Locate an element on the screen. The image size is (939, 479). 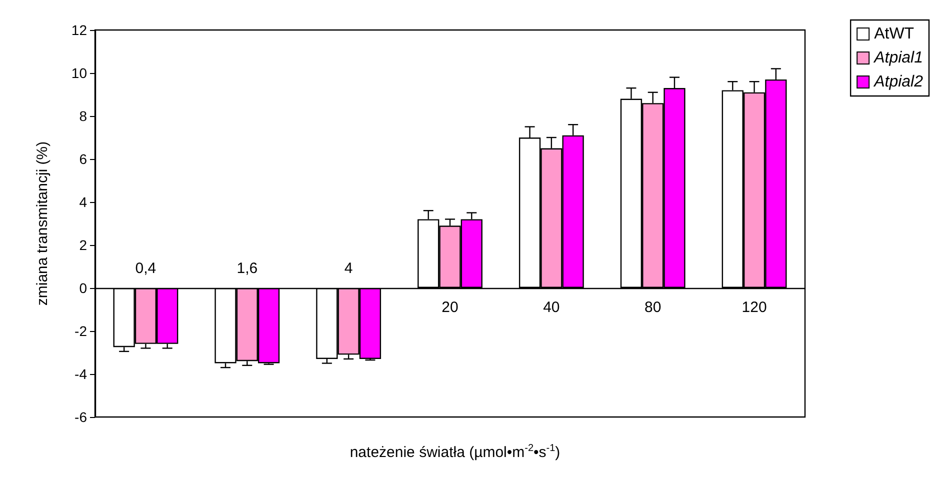
y-tick-label: 8 is located at coordinates (83, 116).